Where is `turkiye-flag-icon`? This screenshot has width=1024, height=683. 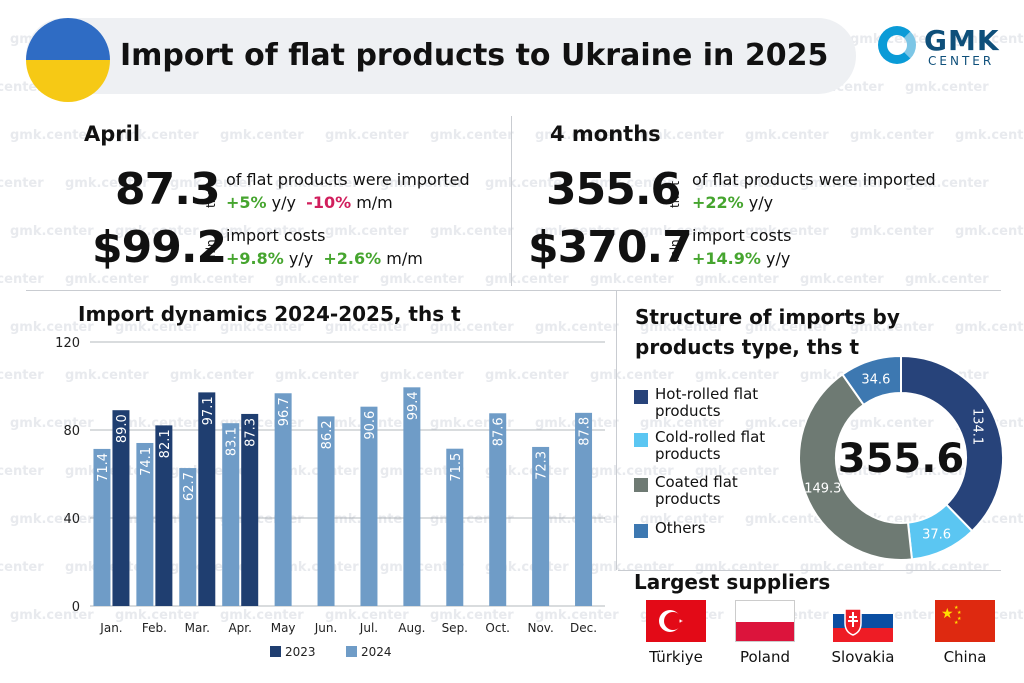
turkiye-flag-icon is located at coordinates (676, 621).